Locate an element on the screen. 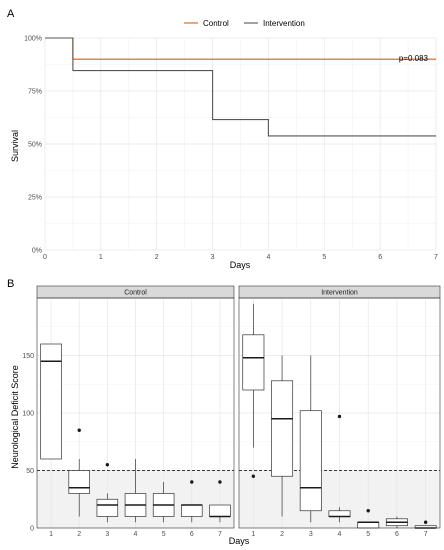  score-y-tick-label: 100 is located at coordinates (28, 414).